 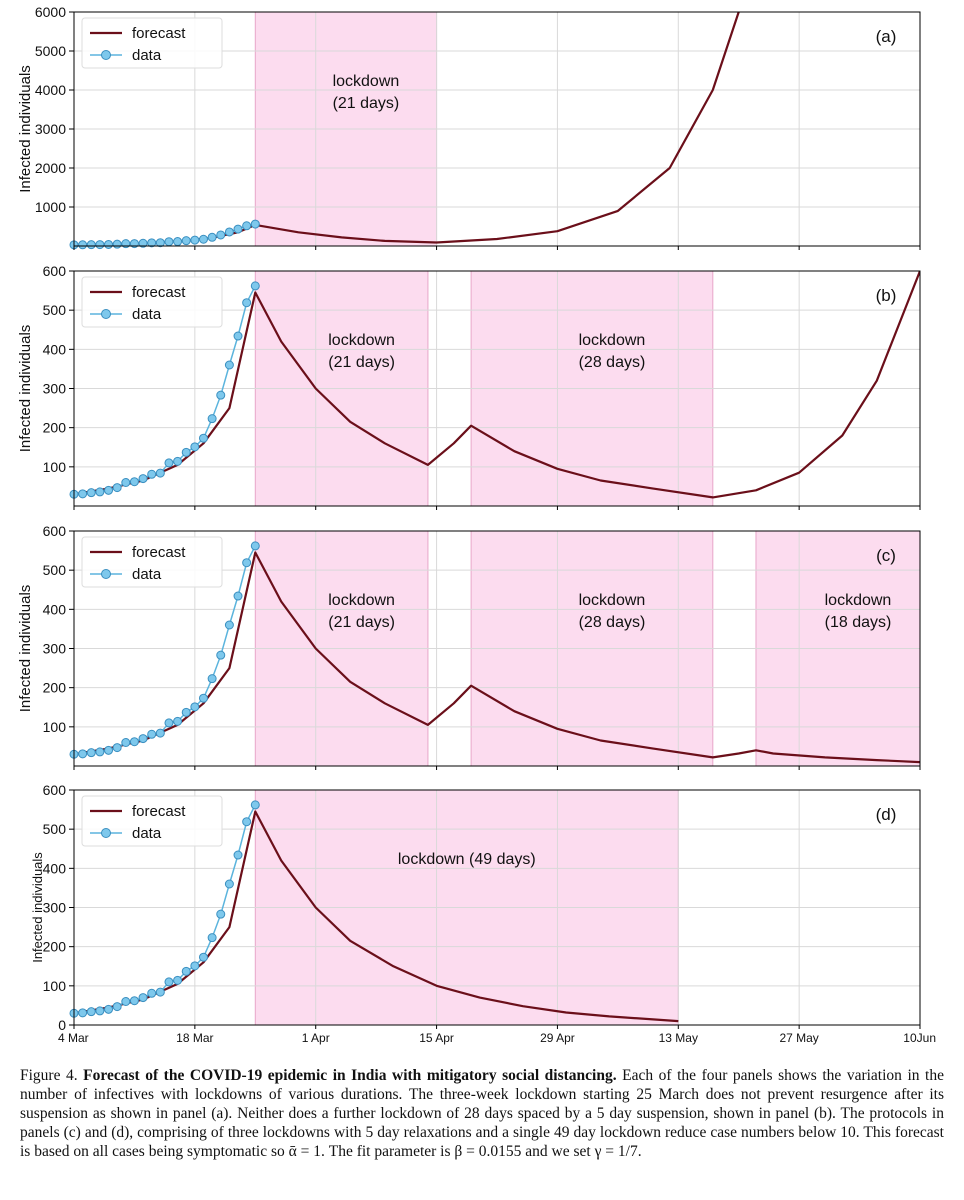 I want to click on y-tick-label: 5000, so click(x=50, y=51).